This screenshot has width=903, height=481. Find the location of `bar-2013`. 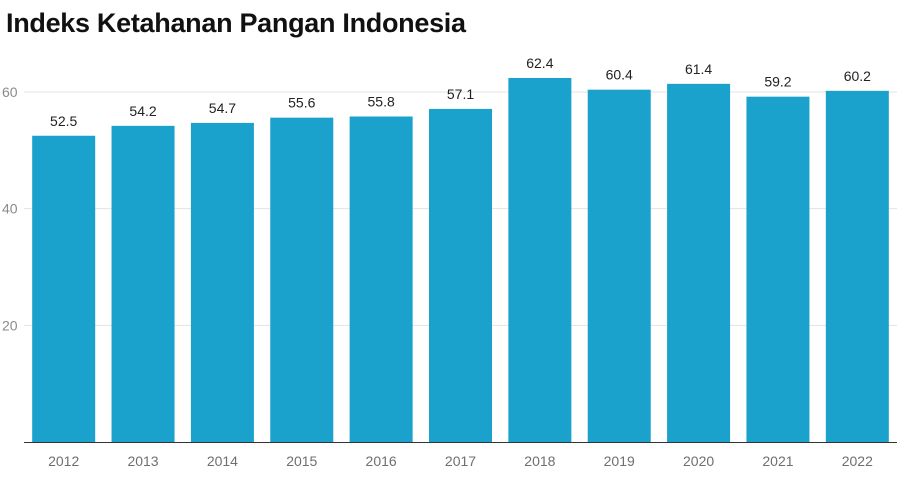

bar-2013 is located at coordinates (143, 283).